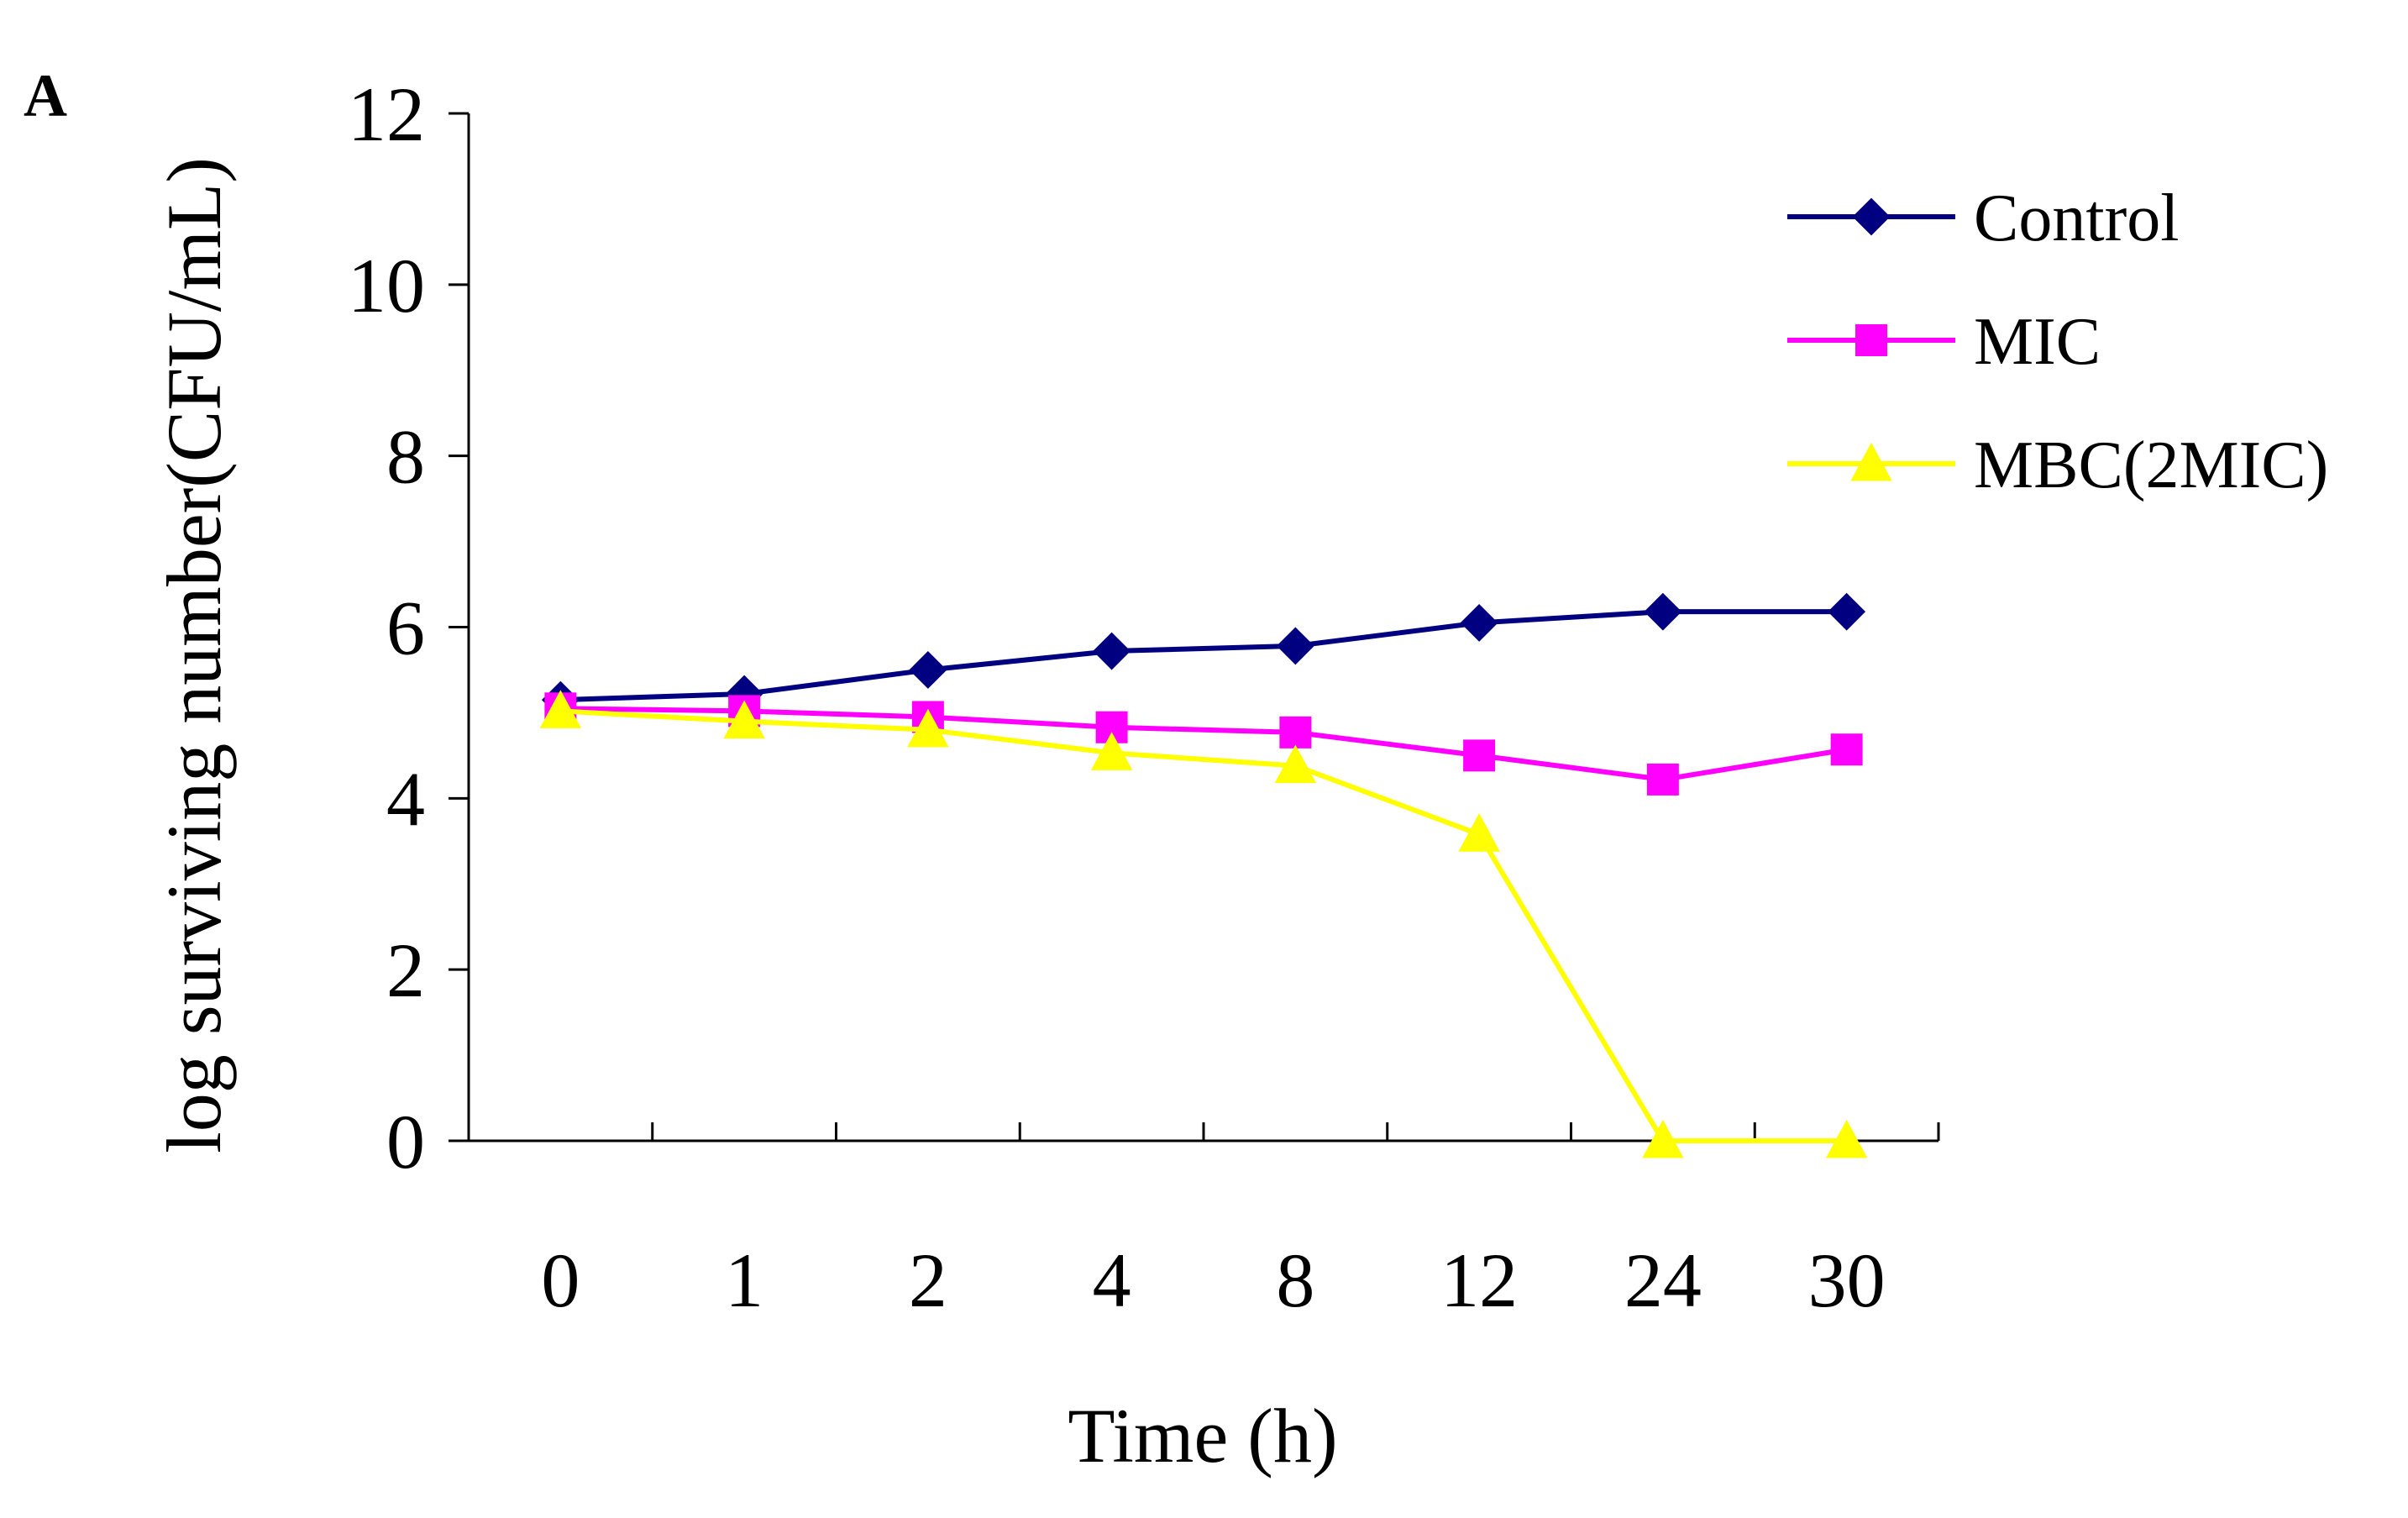  Describe the element at coordinates (1479, 1280) in the screenshot. I see `x-tick-label: 12` at that location.